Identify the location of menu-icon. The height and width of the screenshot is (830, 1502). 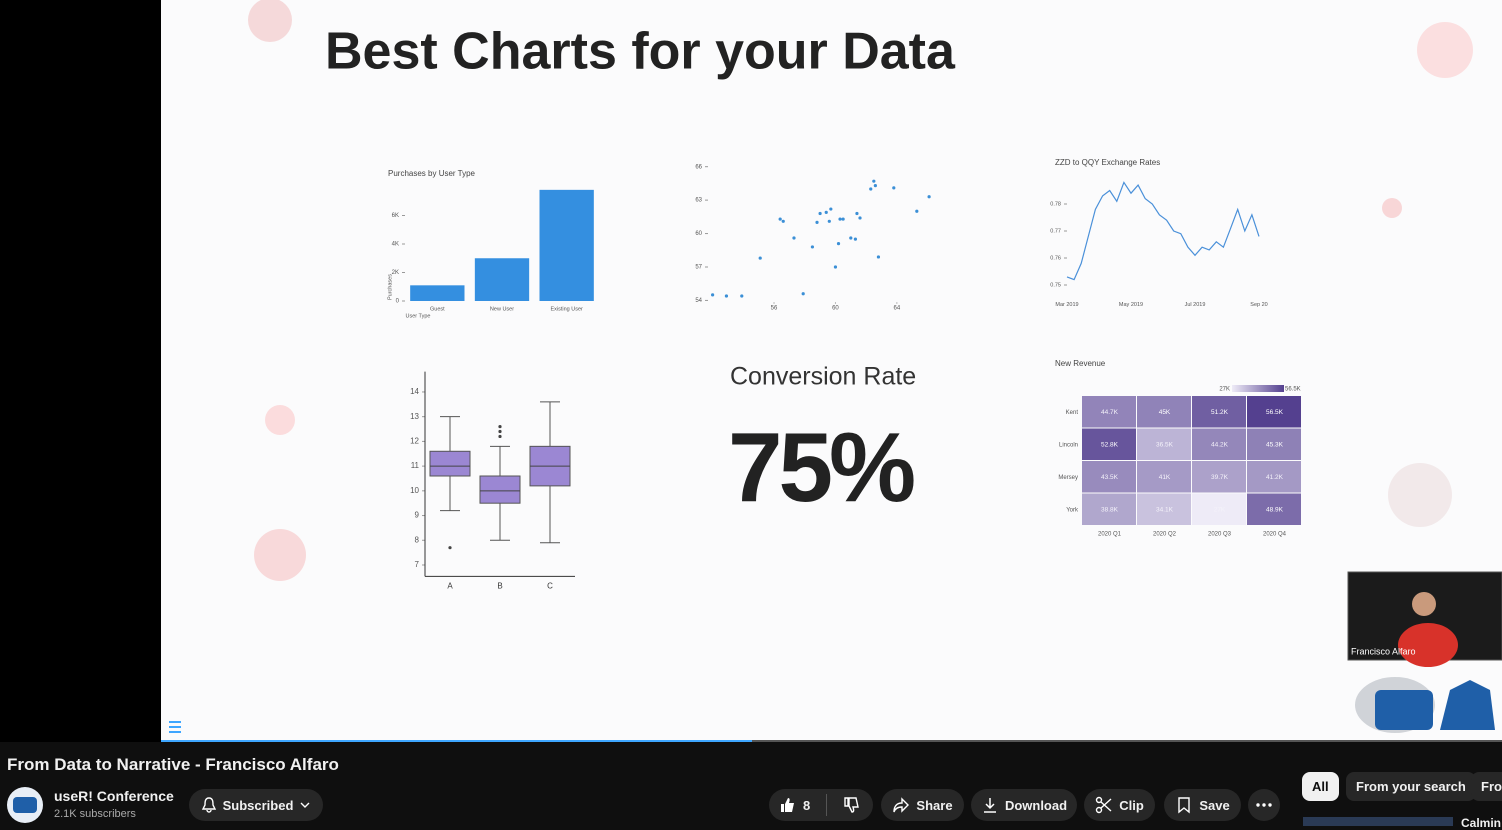
(175, 727).